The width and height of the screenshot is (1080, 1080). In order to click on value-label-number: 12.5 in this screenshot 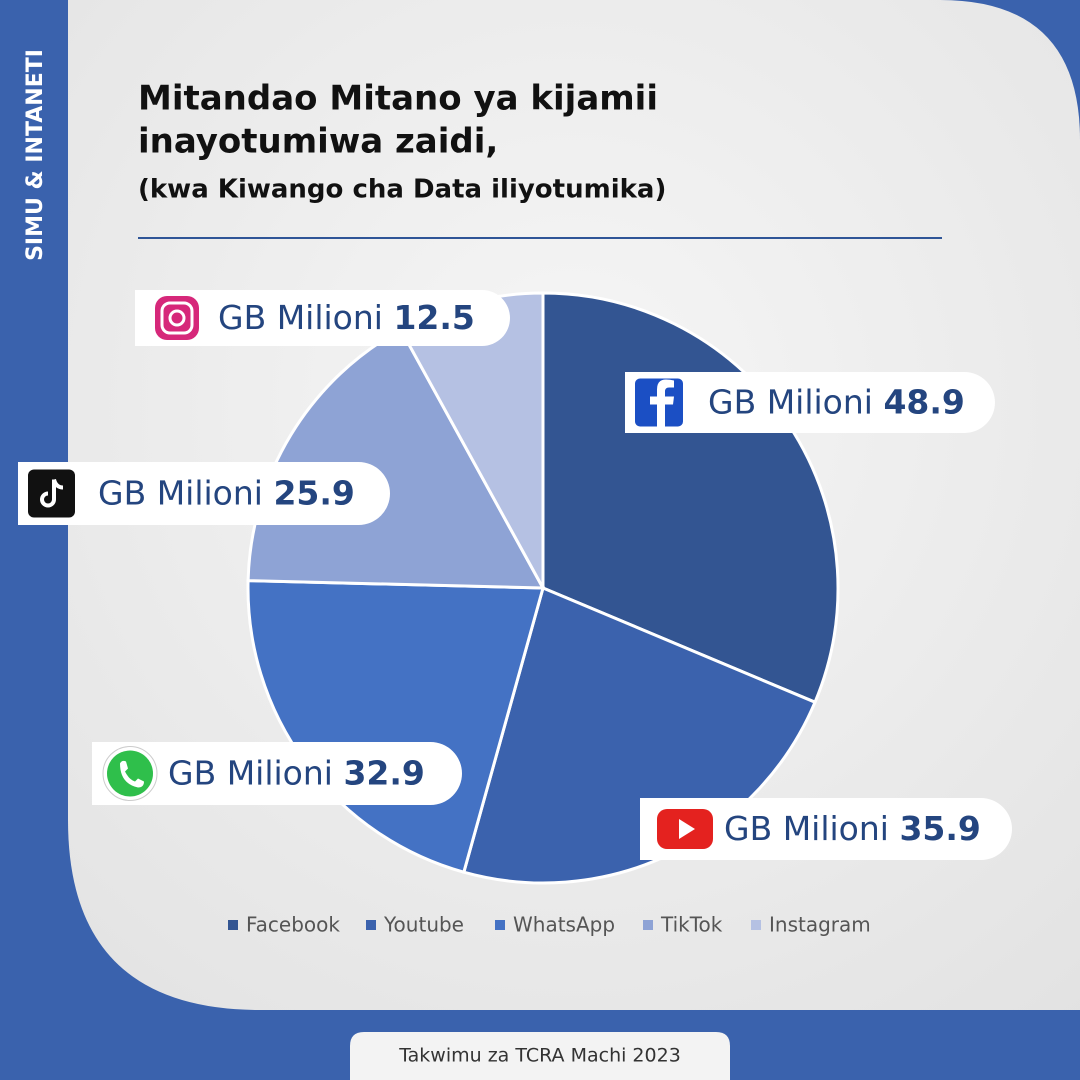, I will do `click(433, 317)`.